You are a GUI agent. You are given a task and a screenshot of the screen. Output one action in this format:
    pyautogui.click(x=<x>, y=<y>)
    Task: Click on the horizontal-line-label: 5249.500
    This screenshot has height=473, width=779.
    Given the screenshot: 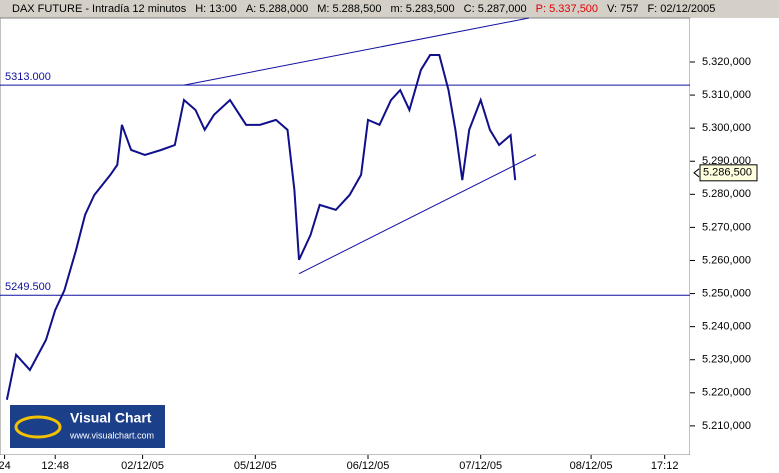 What is the action you would take?
    pyautogui.click(x=28, y=287)
    